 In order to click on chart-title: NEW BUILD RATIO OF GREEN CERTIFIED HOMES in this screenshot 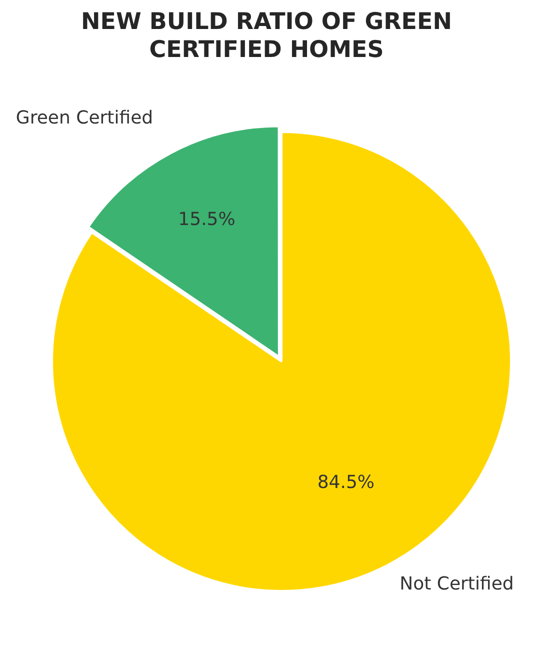, I will do `click(266, 36)`.